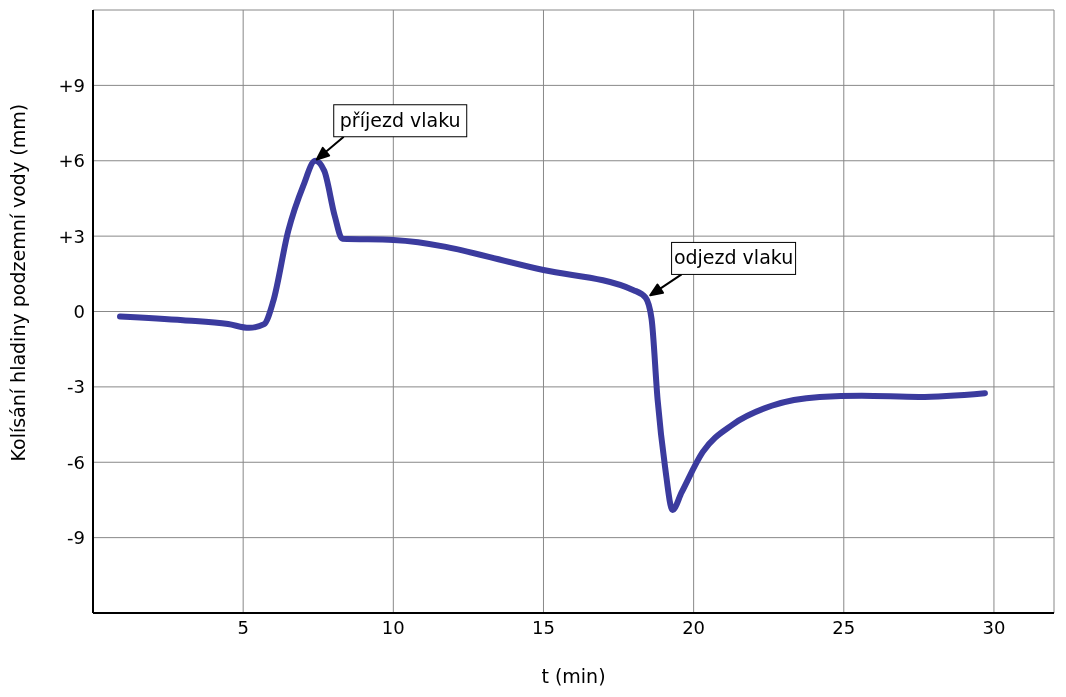 This screenshot has height=697, width=1066. Describe the element at coordinates (543, 627) in the screenshot. I see `x-tick-label: 15` at that location.